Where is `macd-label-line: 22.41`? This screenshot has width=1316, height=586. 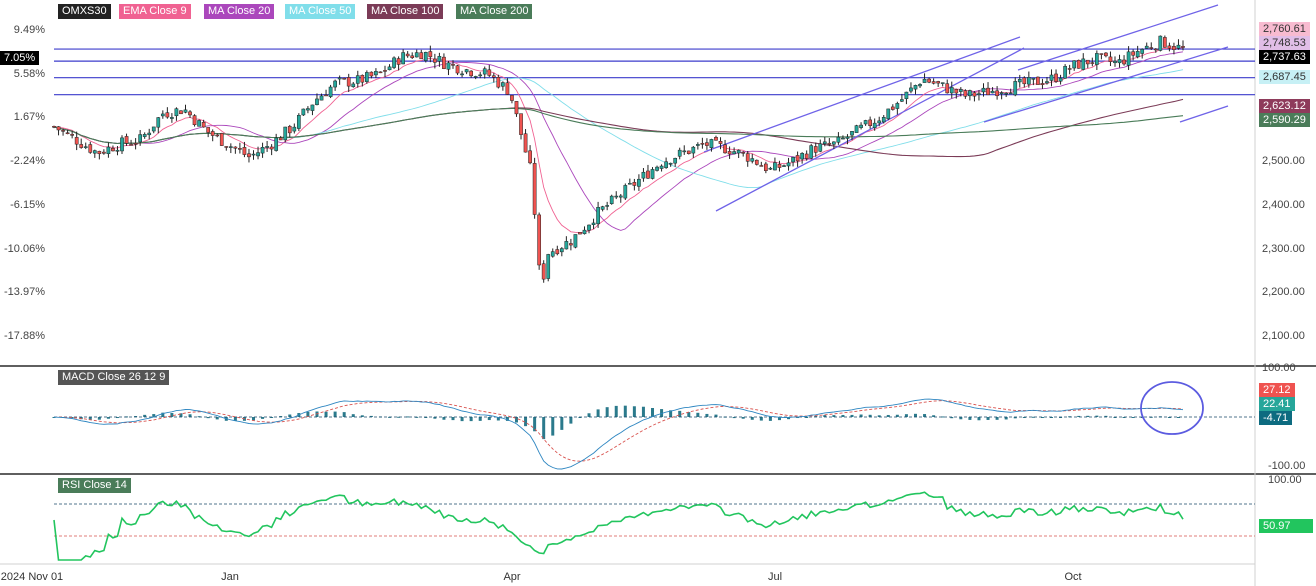 macd-label-line: 22.41 is located at coordinates (1277, 404).